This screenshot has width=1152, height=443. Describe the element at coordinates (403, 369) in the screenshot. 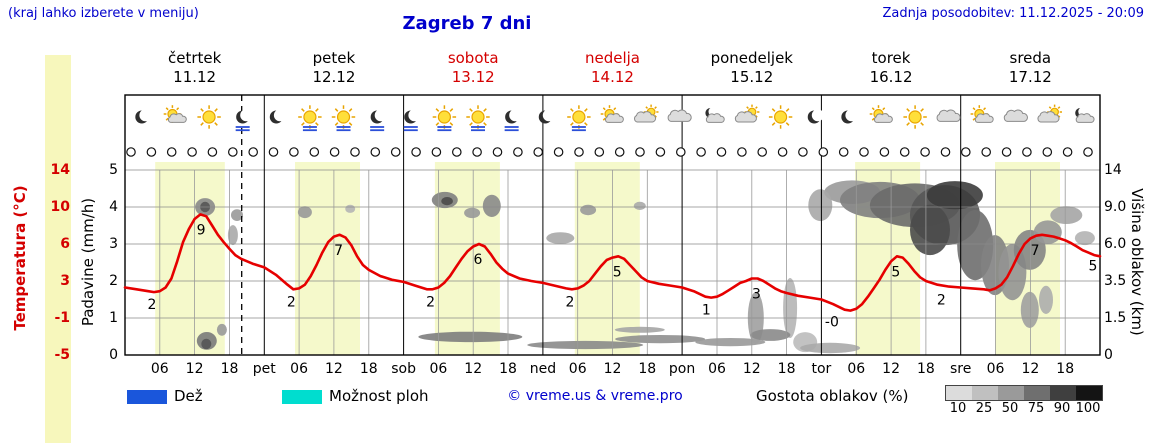

I see `x-axis-label: sob` at that location.